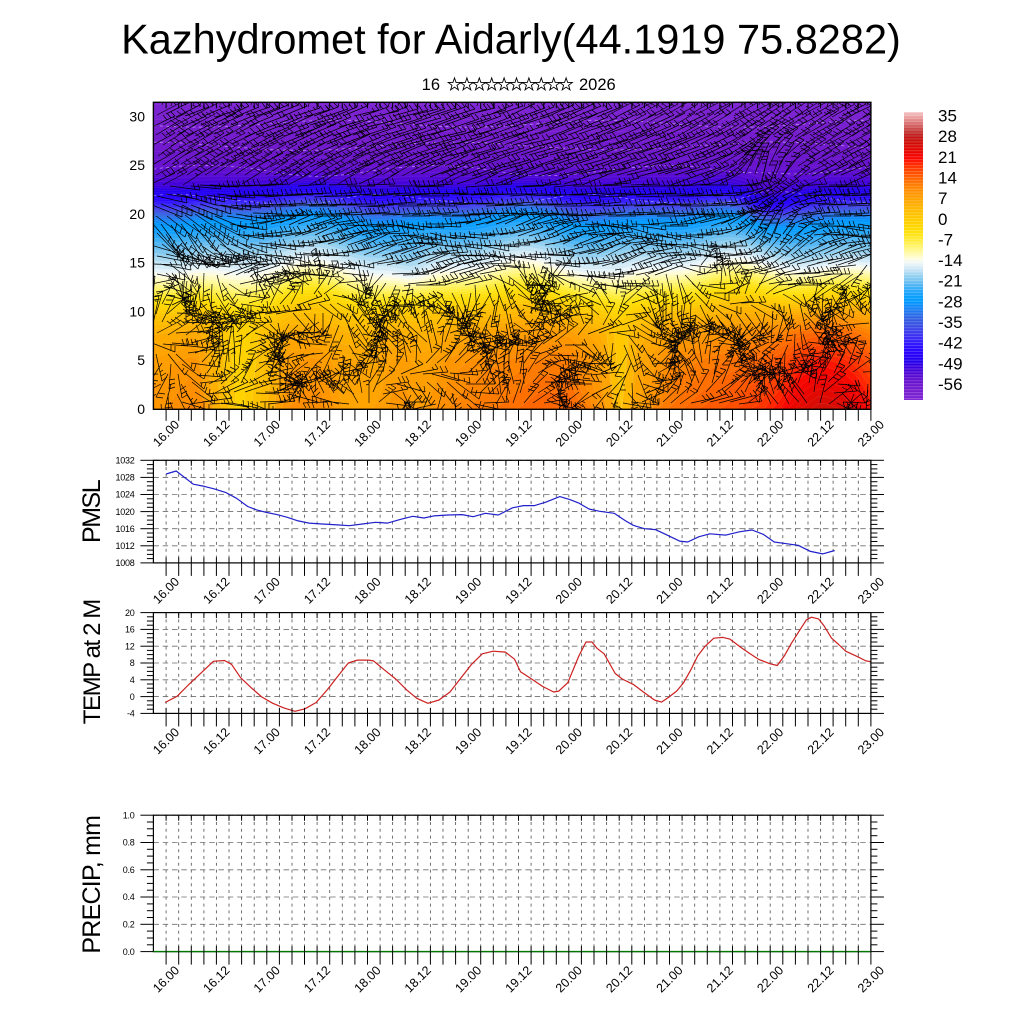 The height and width of the screenshot is (1029, 1024). I want to click on svg-text: PMSL, so click(92, 511).